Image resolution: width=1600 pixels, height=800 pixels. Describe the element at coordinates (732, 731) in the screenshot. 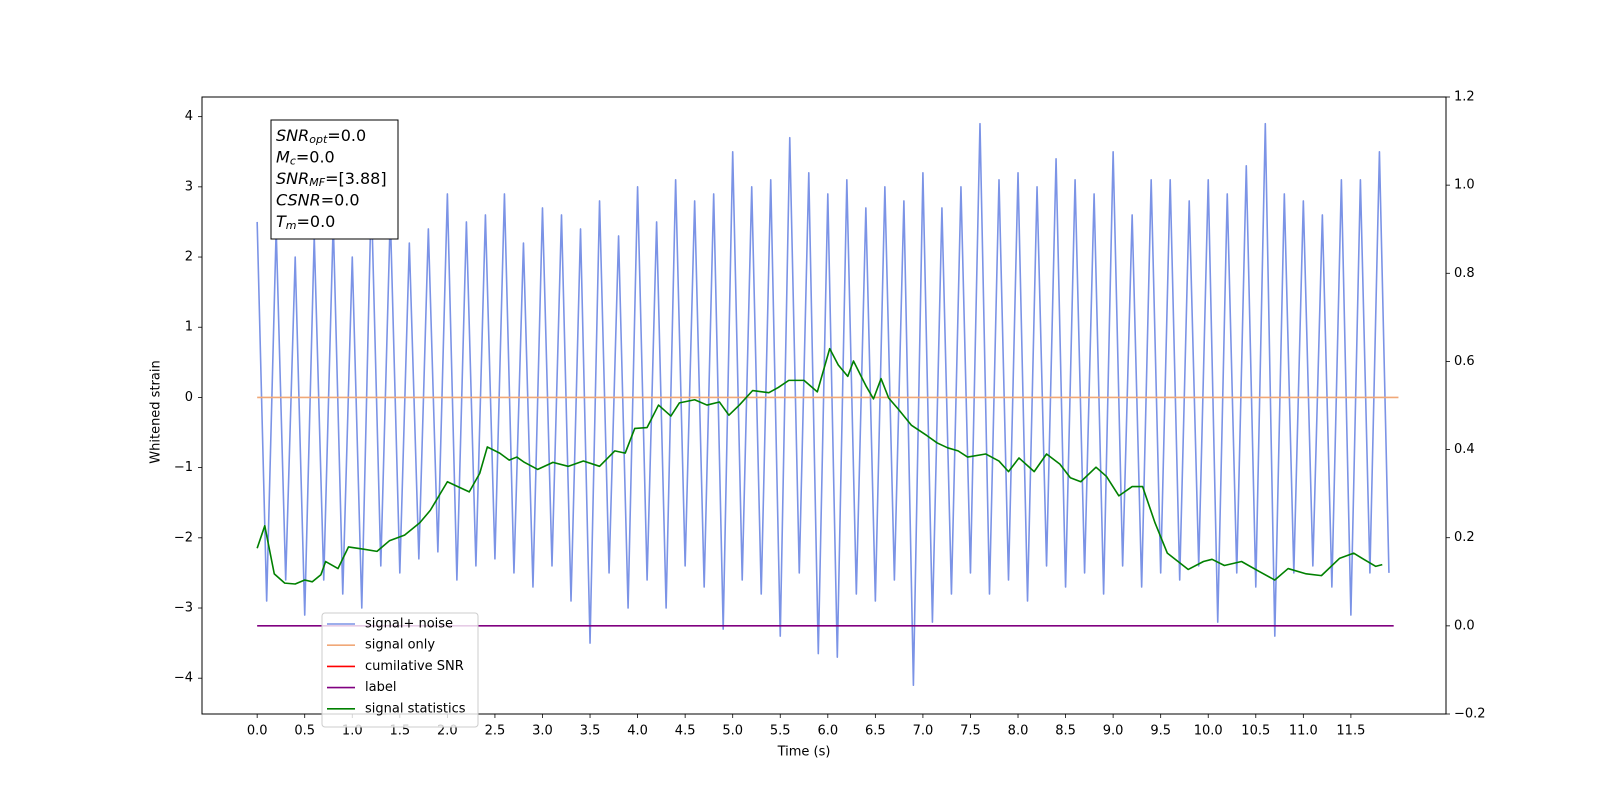

I see `x-tick-label: 5.0` at that location.